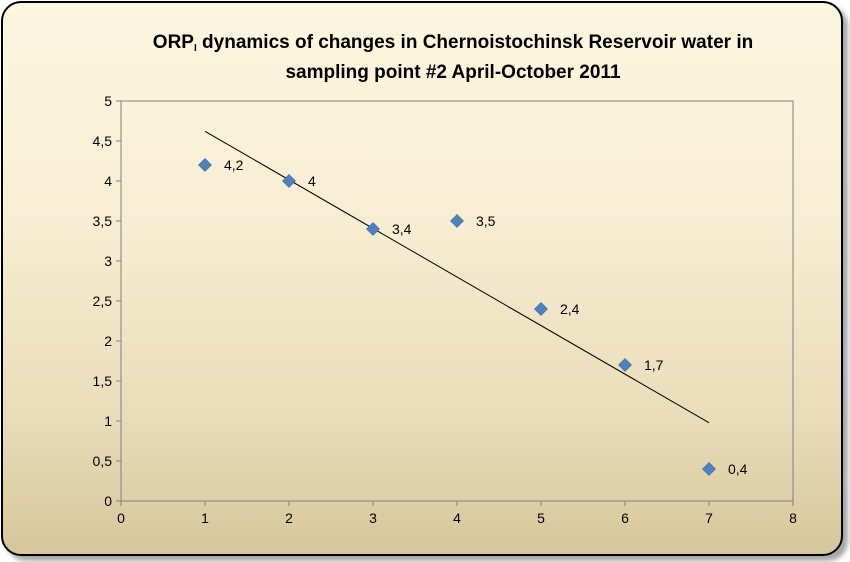 The width and height of the screenshot is (850, 562). What do you see at coordinates (738, 469) in the screenshot?
I see `data-label: 0,4` at bounding box center [738, 469].